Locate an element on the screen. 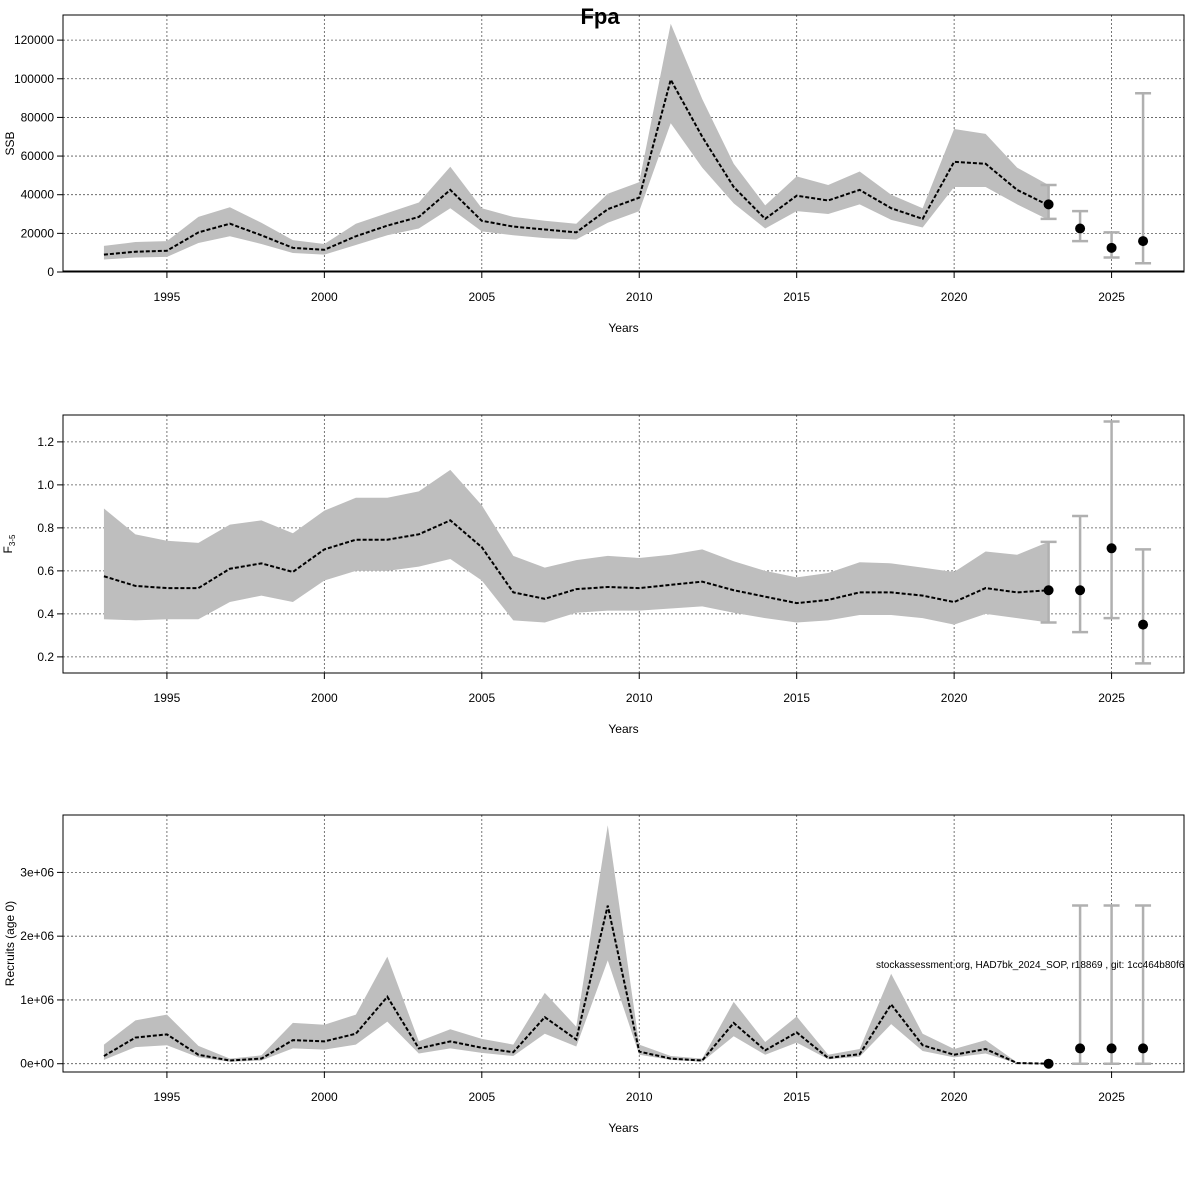  ssb-y-tick-label-4: 80000 is located at coordinates (38, 117).